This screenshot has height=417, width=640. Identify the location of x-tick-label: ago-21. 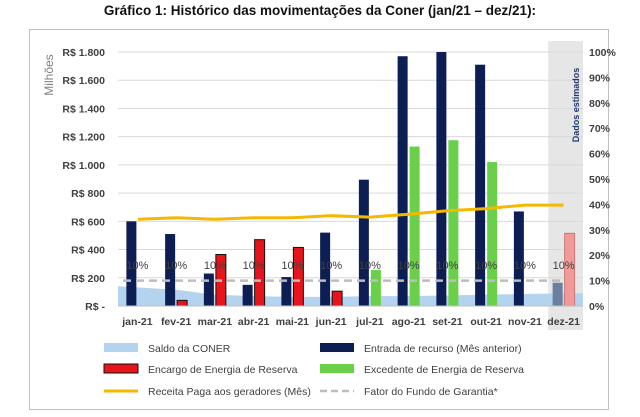
(409, 322).